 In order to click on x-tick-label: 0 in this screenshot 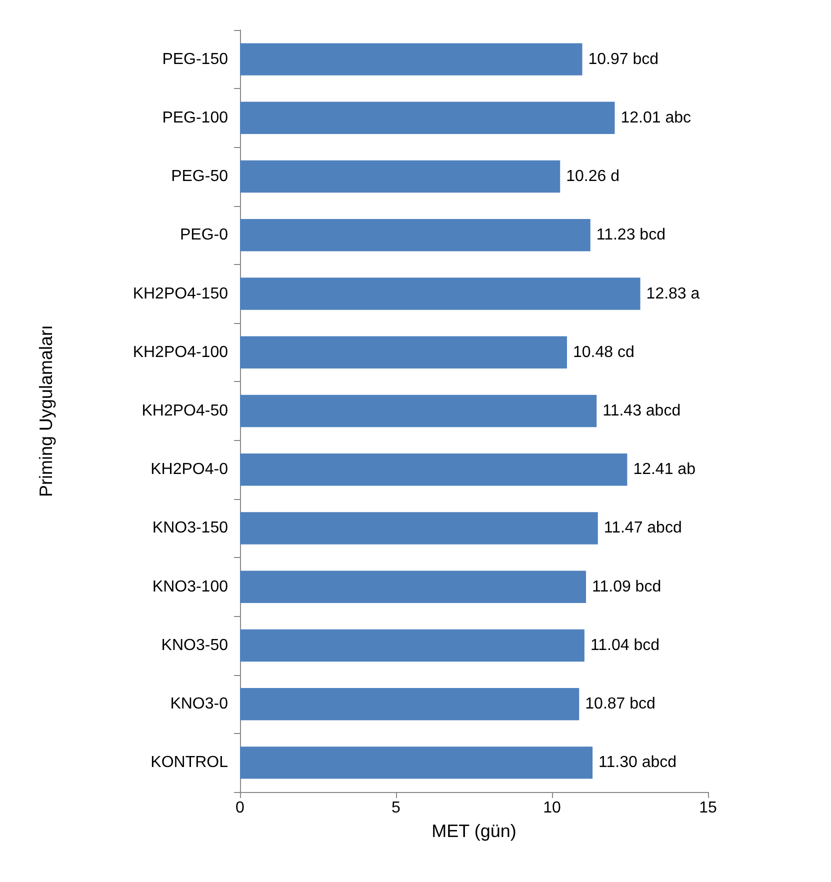, I will do `click(240, 808)`.